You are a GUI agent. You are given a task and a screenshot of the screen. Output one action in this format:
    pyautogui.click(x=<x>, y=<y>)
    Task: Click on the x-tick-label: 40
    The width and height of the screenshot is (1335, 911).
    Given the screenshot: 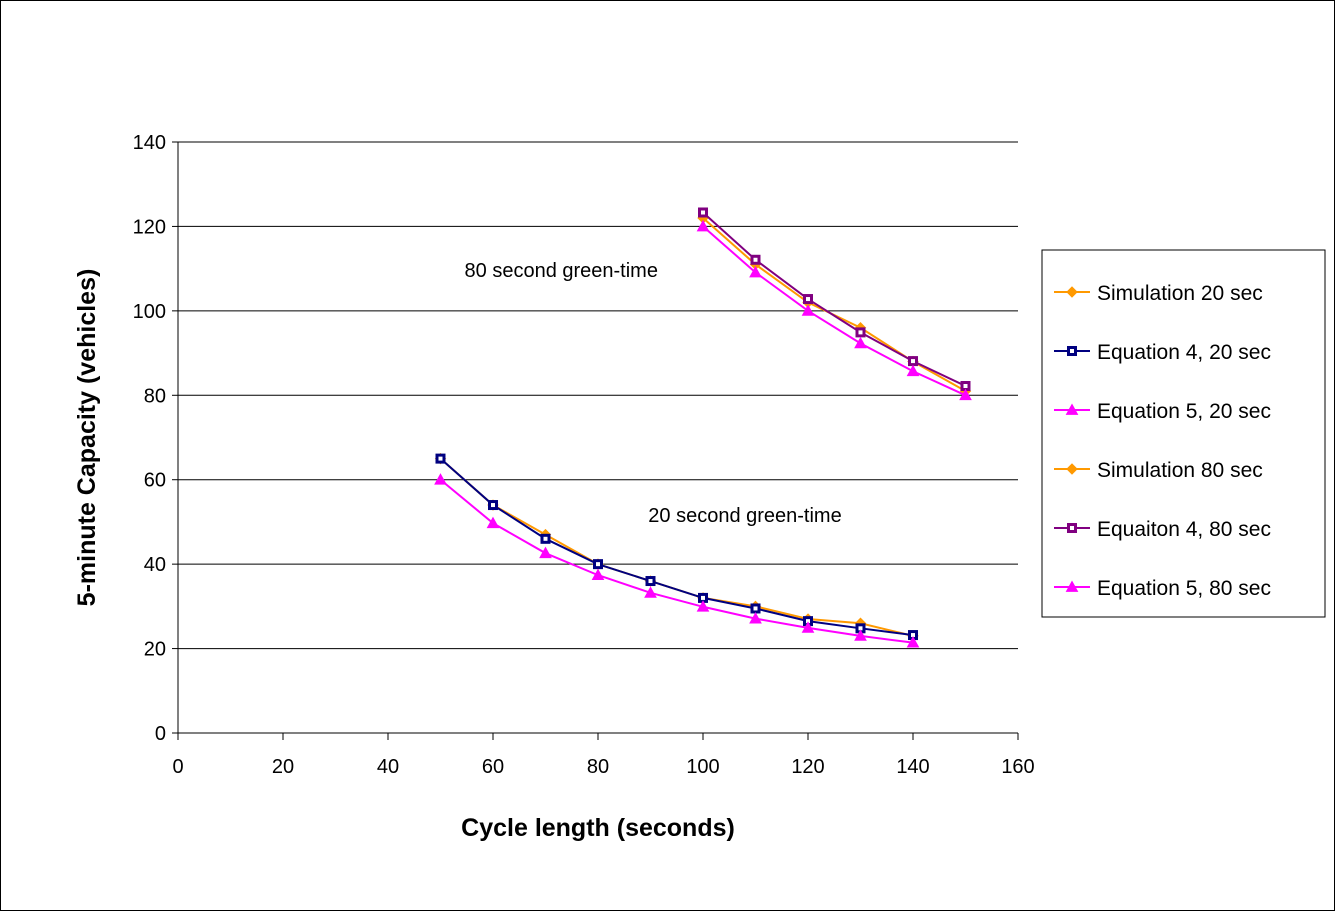 What is the action you would take?
    pyautogui.click(x=388, y=767)
    